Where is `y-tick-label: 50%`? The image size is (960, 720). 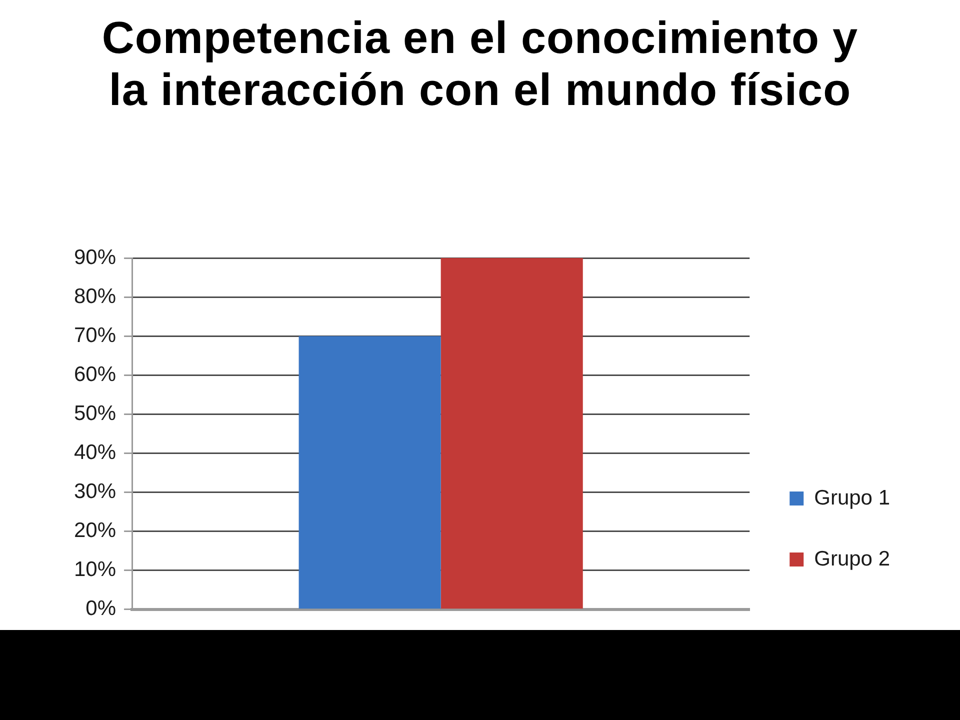
y-tick-label: 50% is located at coordinates (95, 413).